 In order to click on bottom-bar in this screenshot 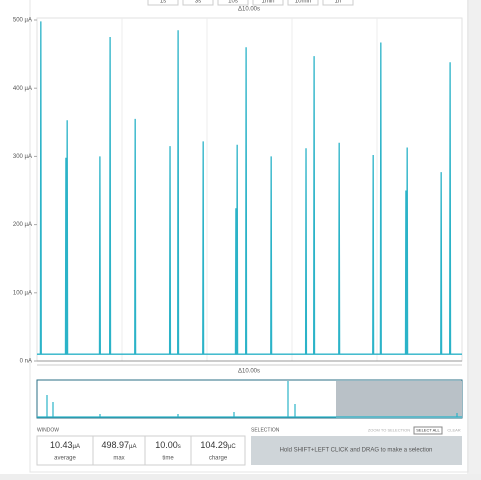, I will do `click(240, 477)`.